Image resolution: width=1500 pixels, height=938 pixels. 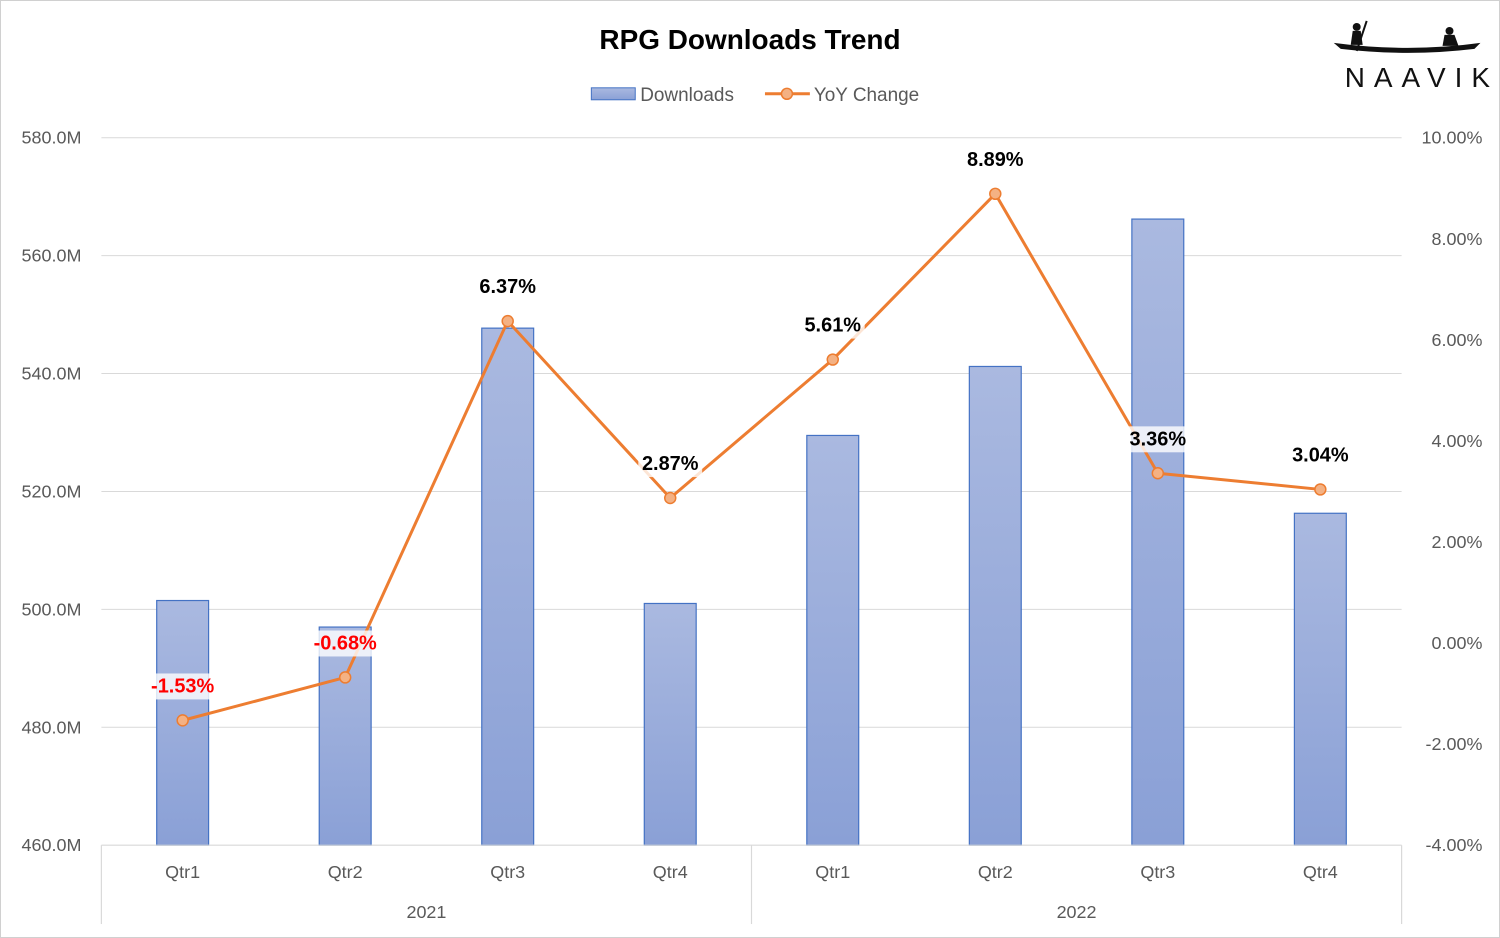 I want to click on yoy-data-label: 6.37%, so click(x=507, y=287).